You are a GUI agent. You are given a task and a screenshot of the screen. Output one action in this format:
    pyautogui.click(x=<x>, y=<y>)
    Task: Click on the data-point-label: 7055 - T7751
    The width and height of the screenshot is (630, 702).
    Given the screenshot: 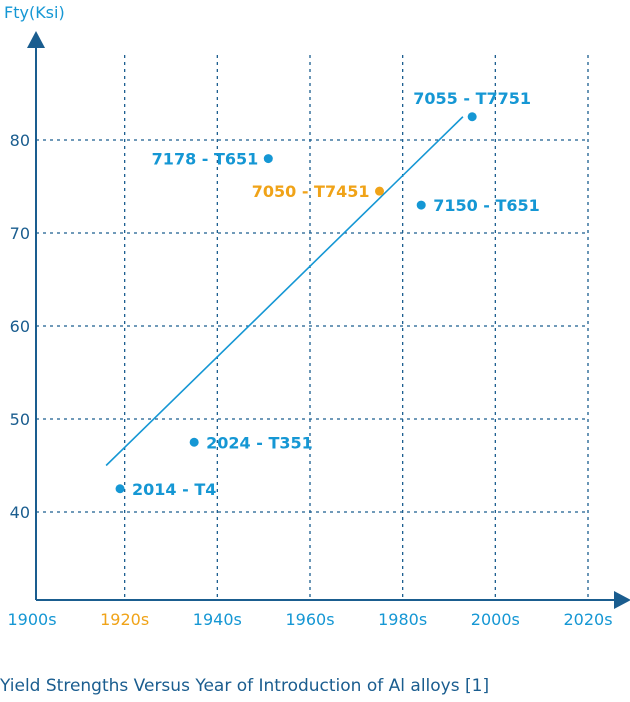 What is the action you would take?
    pyautogui.click(x=472, y=98)
    